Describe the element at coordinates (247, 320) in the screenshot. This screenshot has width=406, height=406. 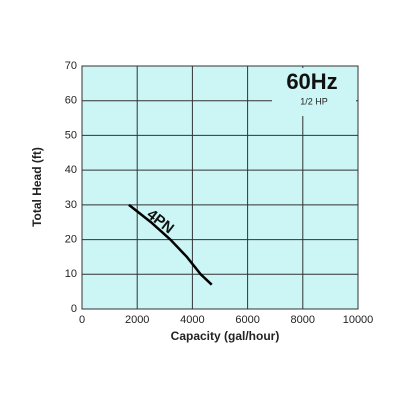
I see `x-tick-label: 6000` at that location.